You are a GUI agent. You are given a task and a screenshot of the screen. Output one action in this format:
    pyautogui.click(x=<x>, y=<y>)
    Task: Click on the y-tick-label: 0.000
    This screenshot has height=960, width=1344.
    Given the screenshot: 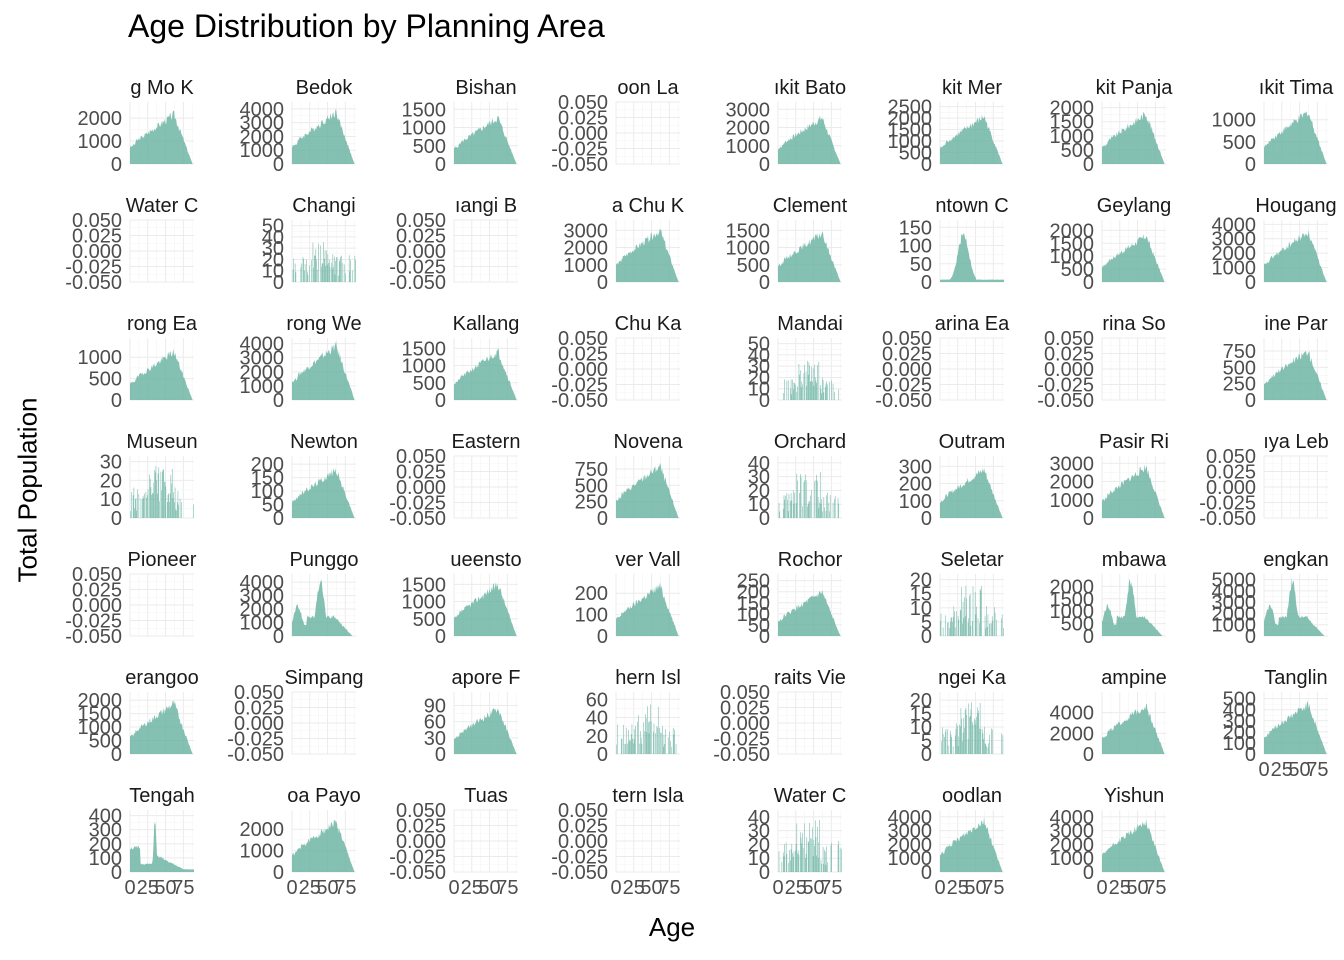 What is the action you would take?
    pyautogui.click(x=583, y=134)
    